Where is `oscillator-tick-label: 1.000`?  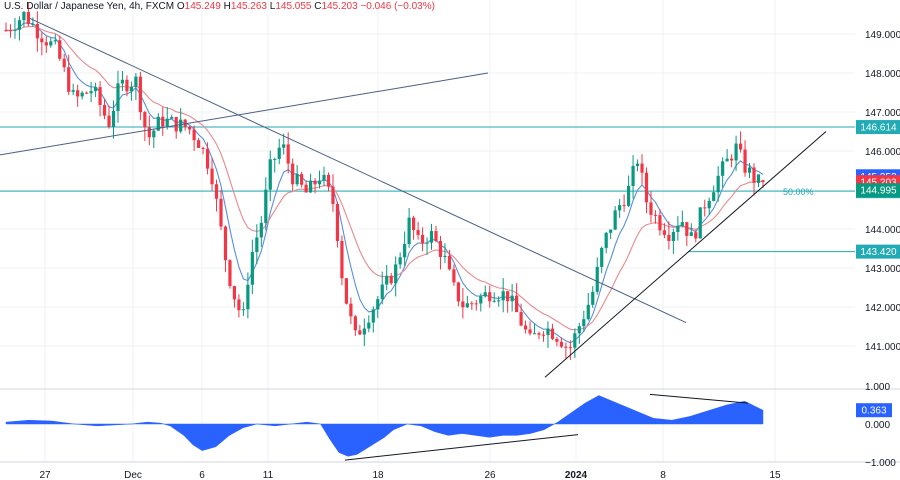 oscillator-tick-label: 1.000 is located at coordinates (877, 387).